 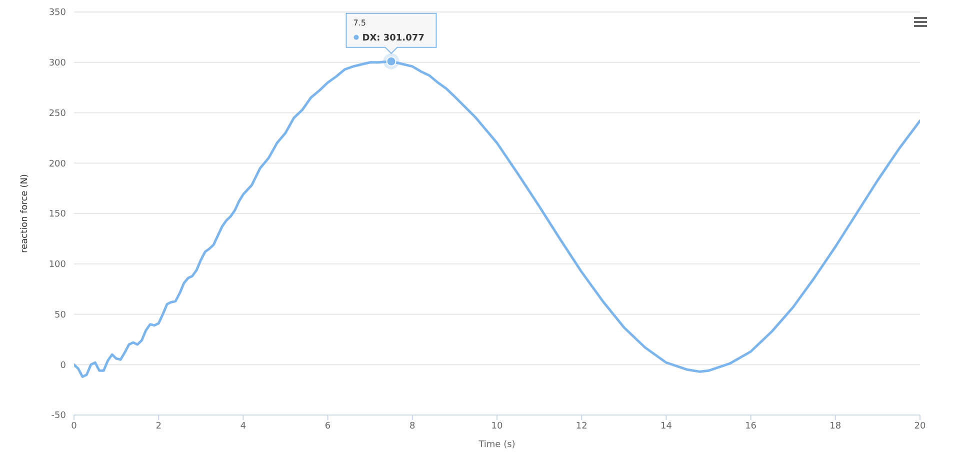 I want to click on y-tick-label: 350, so click(x=57, y=13).